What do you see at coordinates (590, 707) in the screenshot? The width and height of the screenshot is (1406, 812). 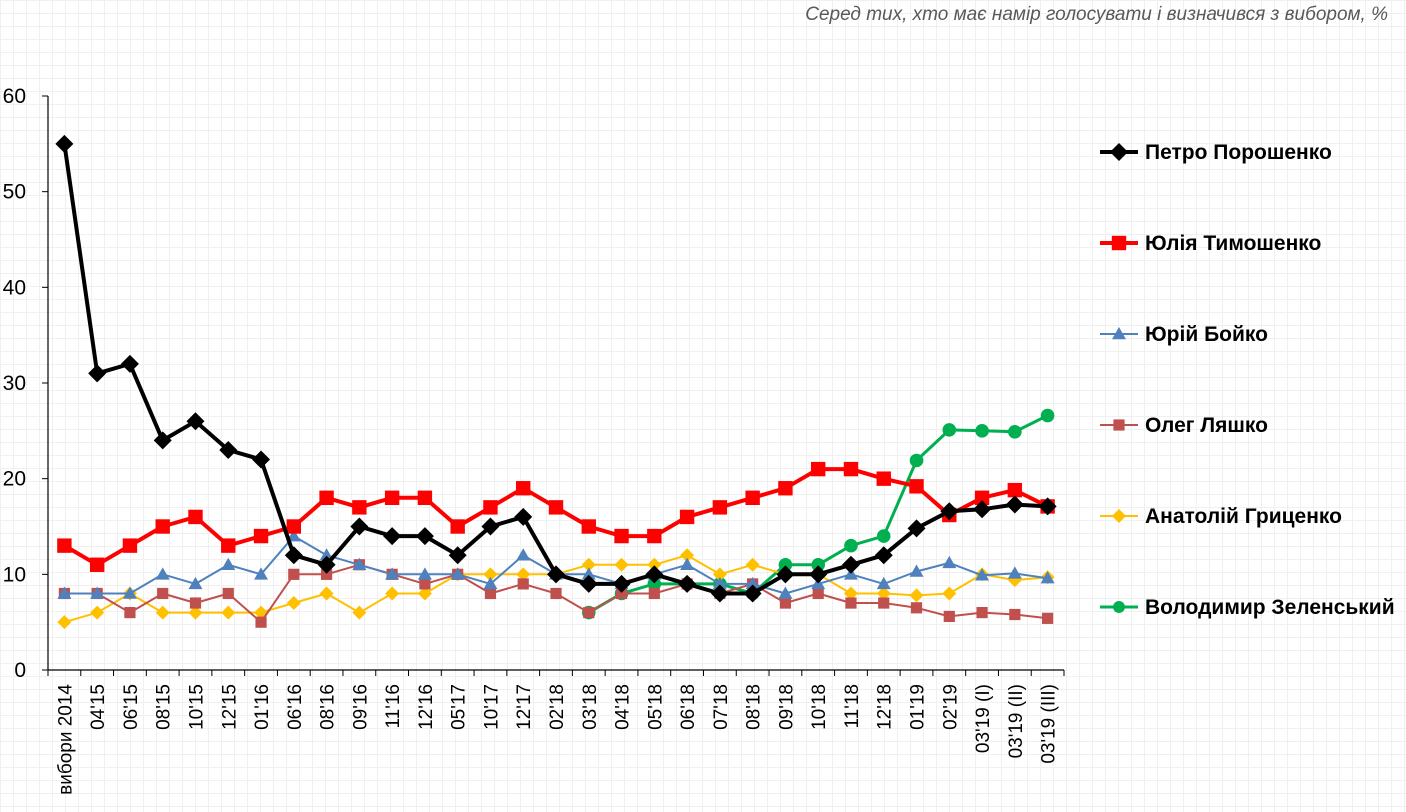 I see `x-tick-label: 03'18` at bounding box center [590, 707].